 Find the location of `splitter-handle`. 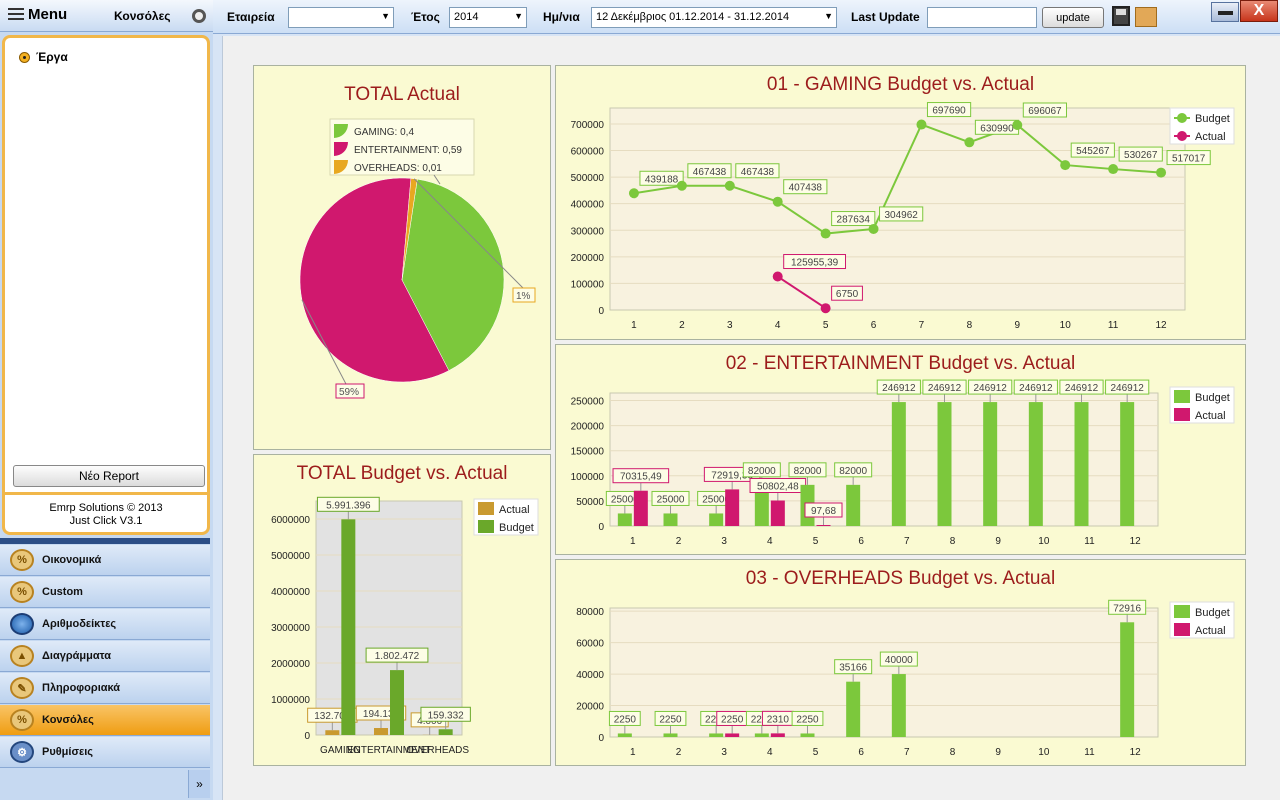

splitter-handle is located at coordinates (105, 541).